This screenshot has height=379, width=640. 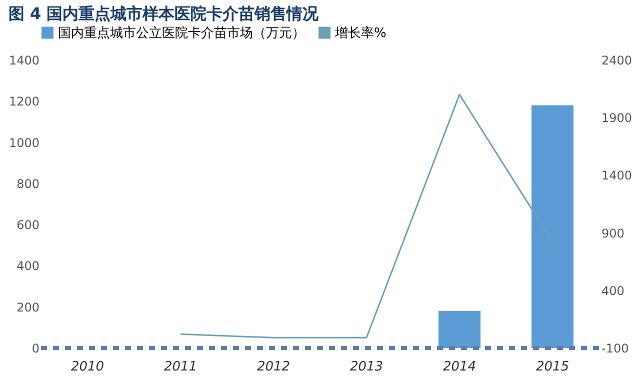 What do you see at coordinates (613, 291) in the screenshot?
I see `y2-tick-label: 400` at bounding box center [613, 291].